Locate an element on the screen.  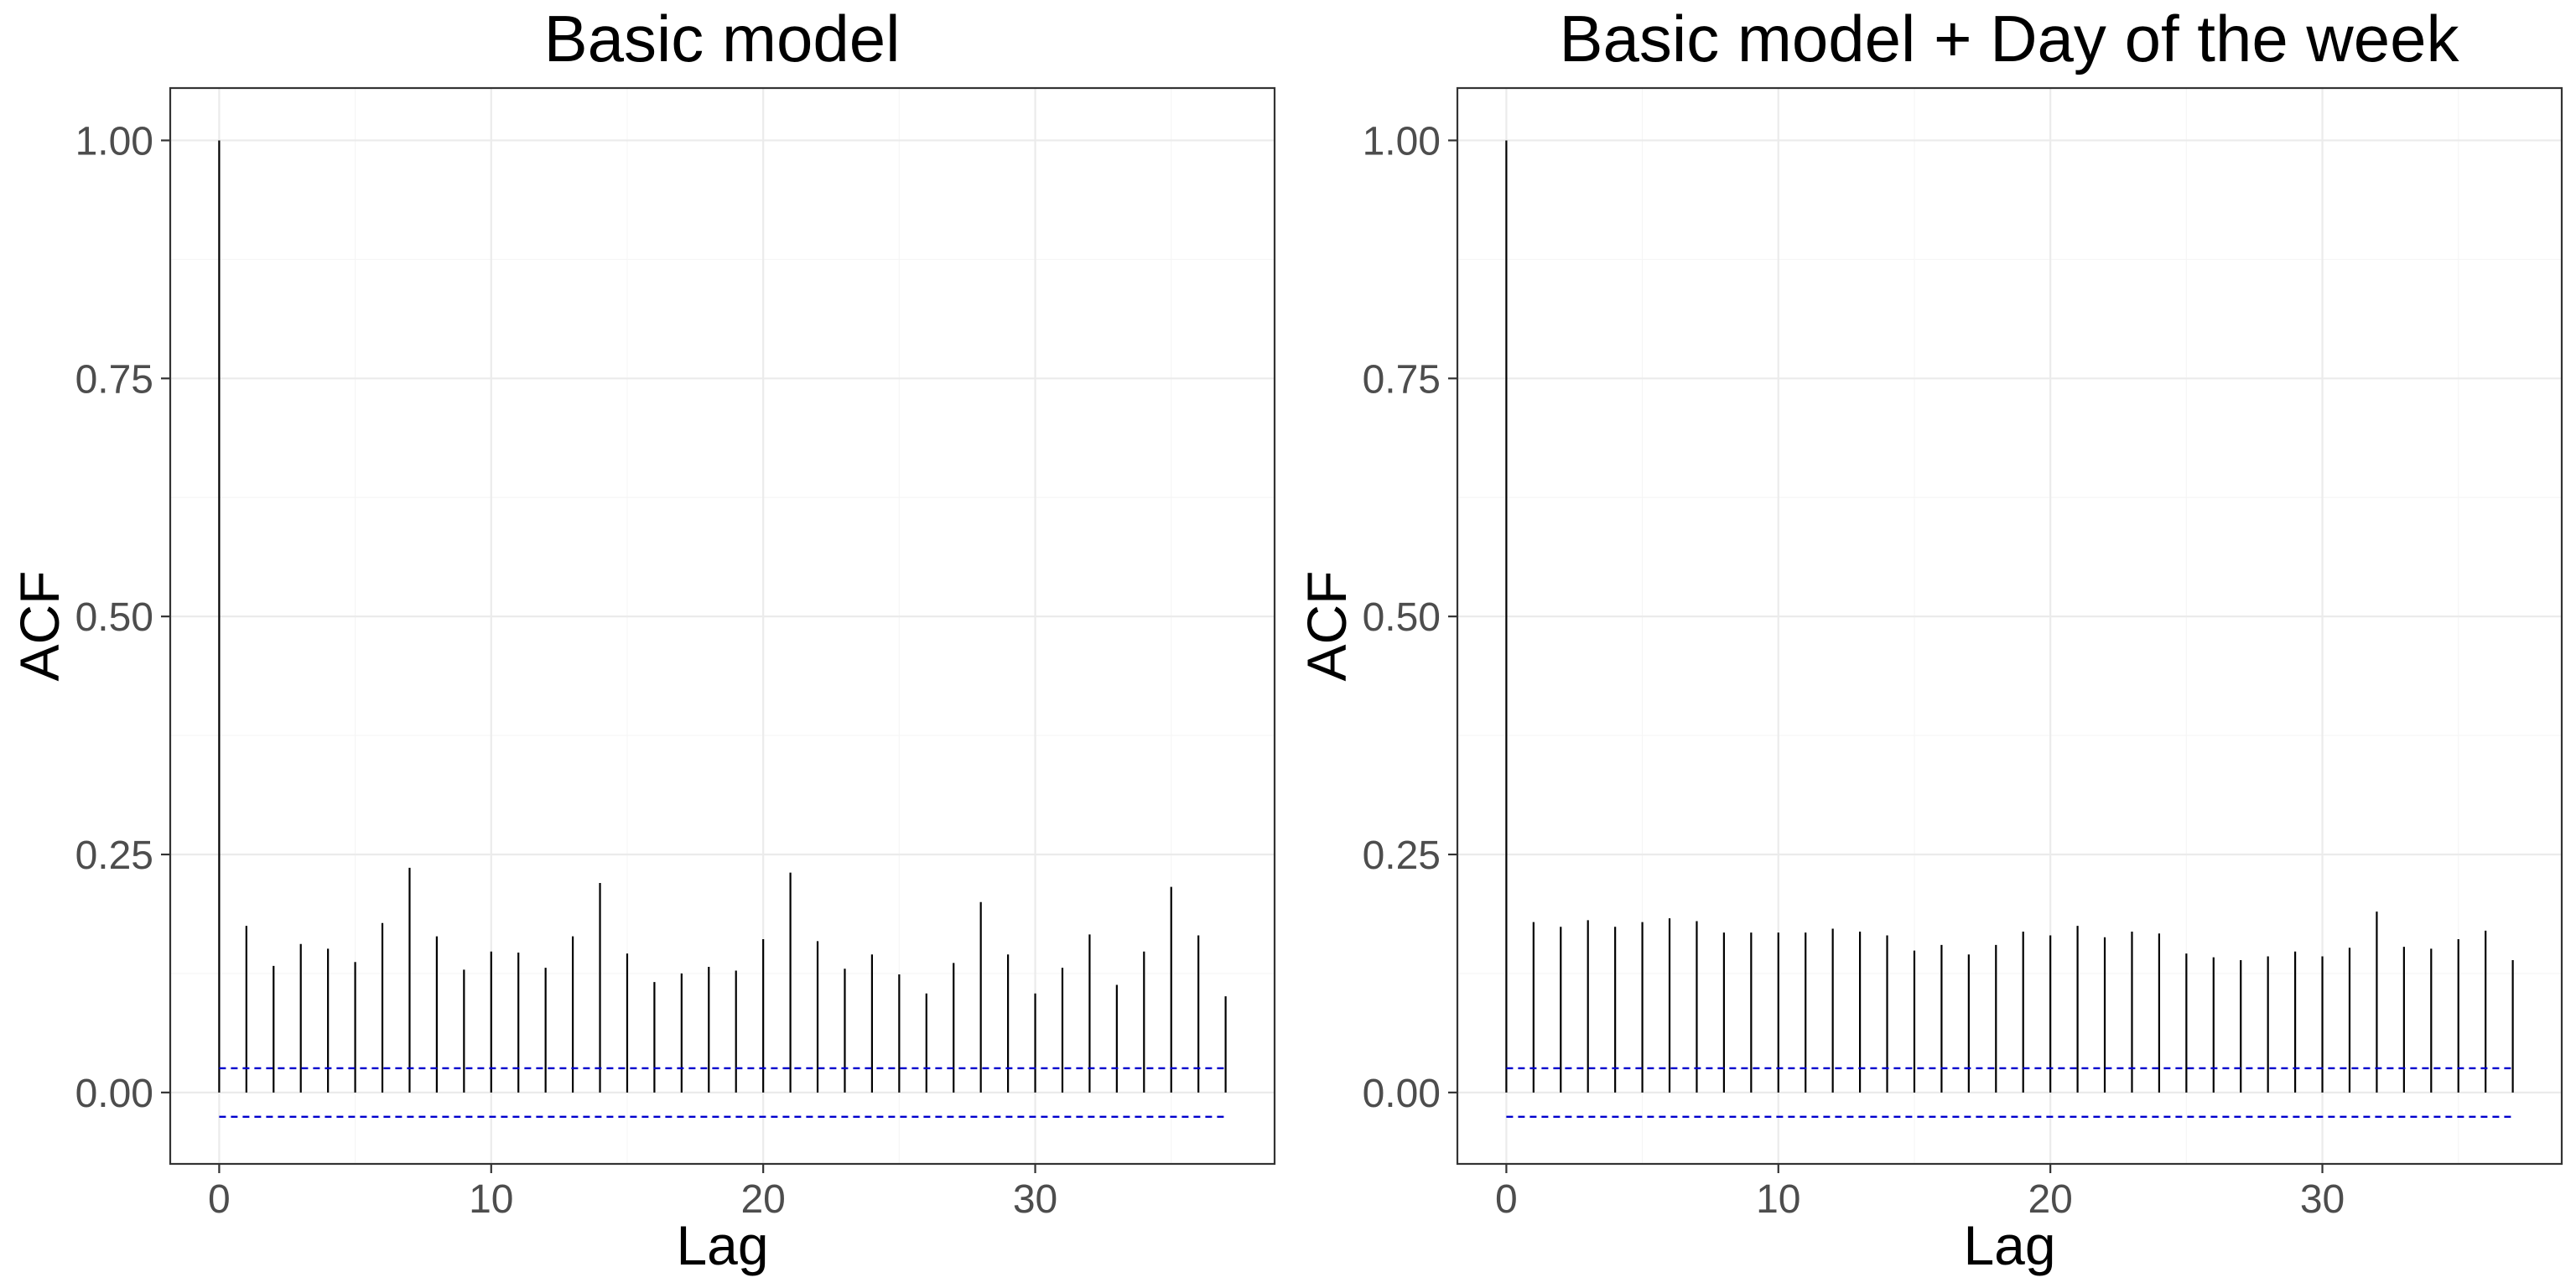
panel-title: Basic model is located at coordinates (722, 38).